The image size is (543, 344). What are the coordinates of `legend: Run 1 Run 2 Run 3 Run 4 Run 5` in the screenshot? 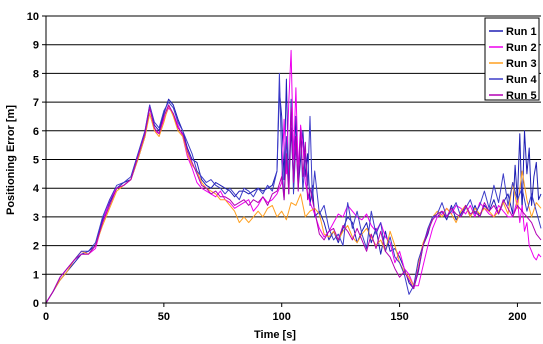 It's located at (512, 59).